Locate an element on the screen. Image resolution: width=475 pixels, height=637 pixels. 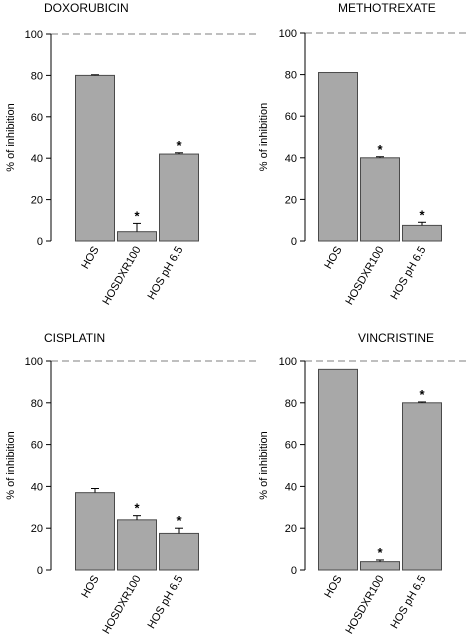
chart-title: VINCRISTINE is located at coordinates (396, 338).